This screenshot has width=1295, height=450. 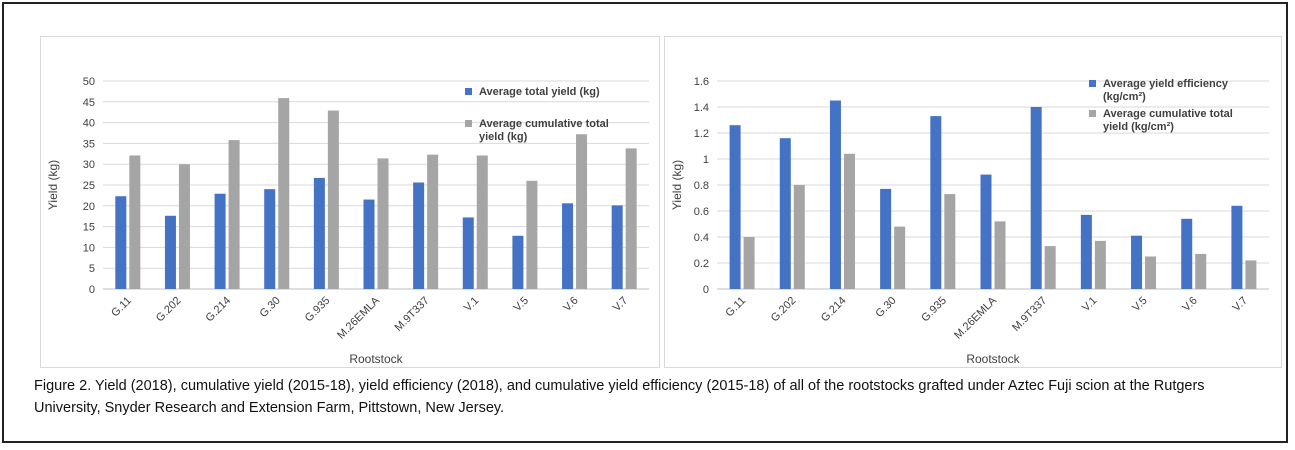 I want to click on legend-label: Average total yield (kg), so click(x=539, y=92).